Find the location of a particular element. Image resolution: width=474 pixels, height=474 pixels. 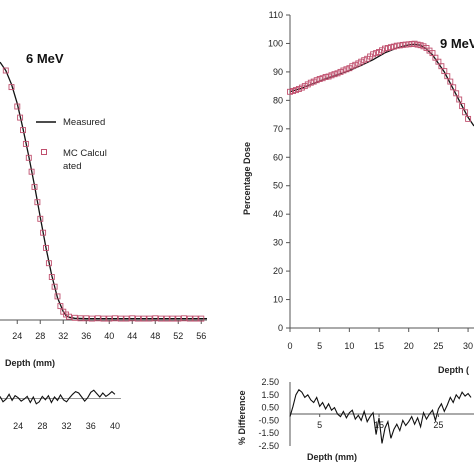

x-tick-label: 0 is located at coordinates (289, 346).